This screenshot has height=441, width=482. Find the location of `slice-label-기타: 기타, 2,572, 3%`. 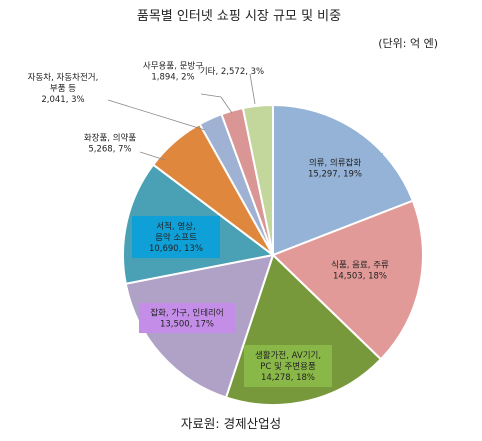

slice-label-기타: 기타, 2,572, 3% is located at coordinates (232, 72).